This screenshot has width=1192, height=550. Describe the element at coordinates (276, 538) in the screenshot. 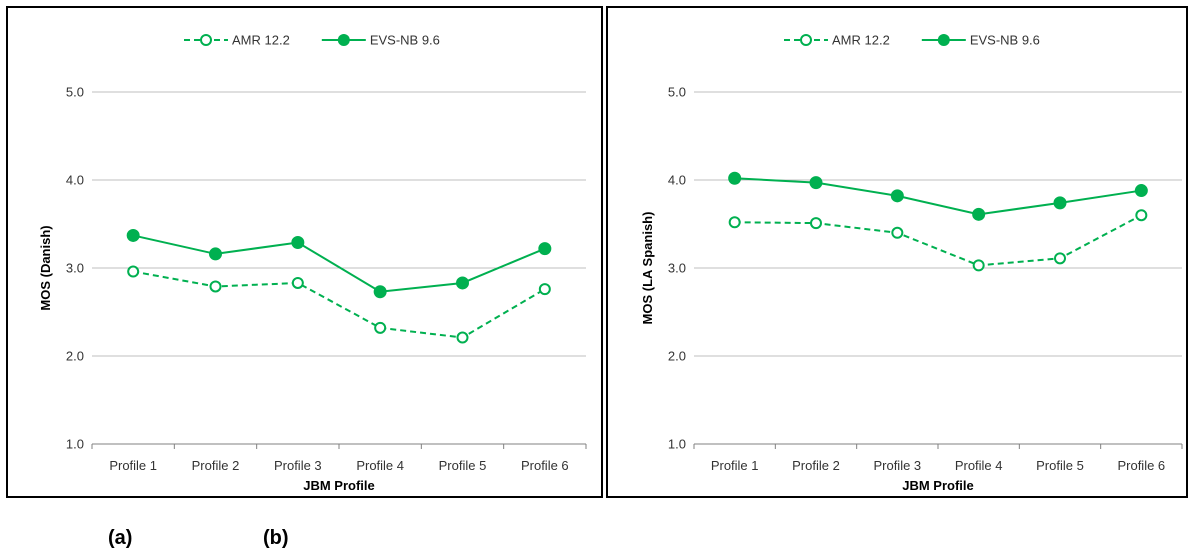

I see `sublabel-b: (b)` at that location.